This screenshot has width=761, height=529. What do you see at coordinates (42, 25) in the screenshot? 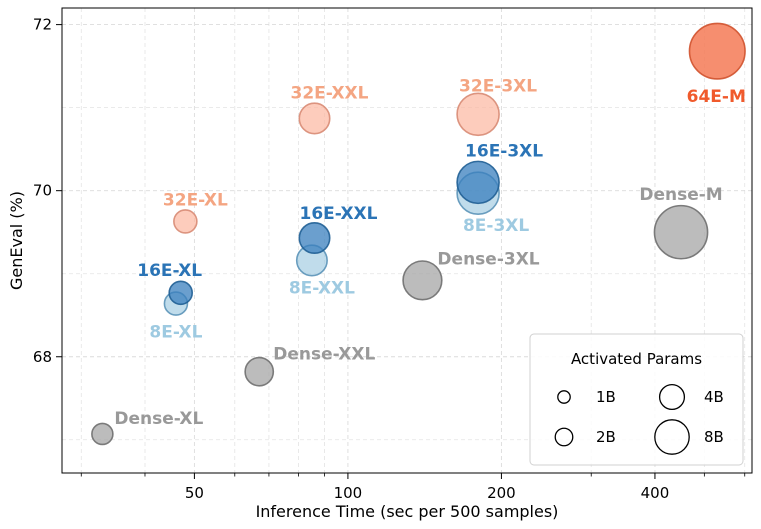
I see `y-tick-label: 72` at bounding box center [42, 25].